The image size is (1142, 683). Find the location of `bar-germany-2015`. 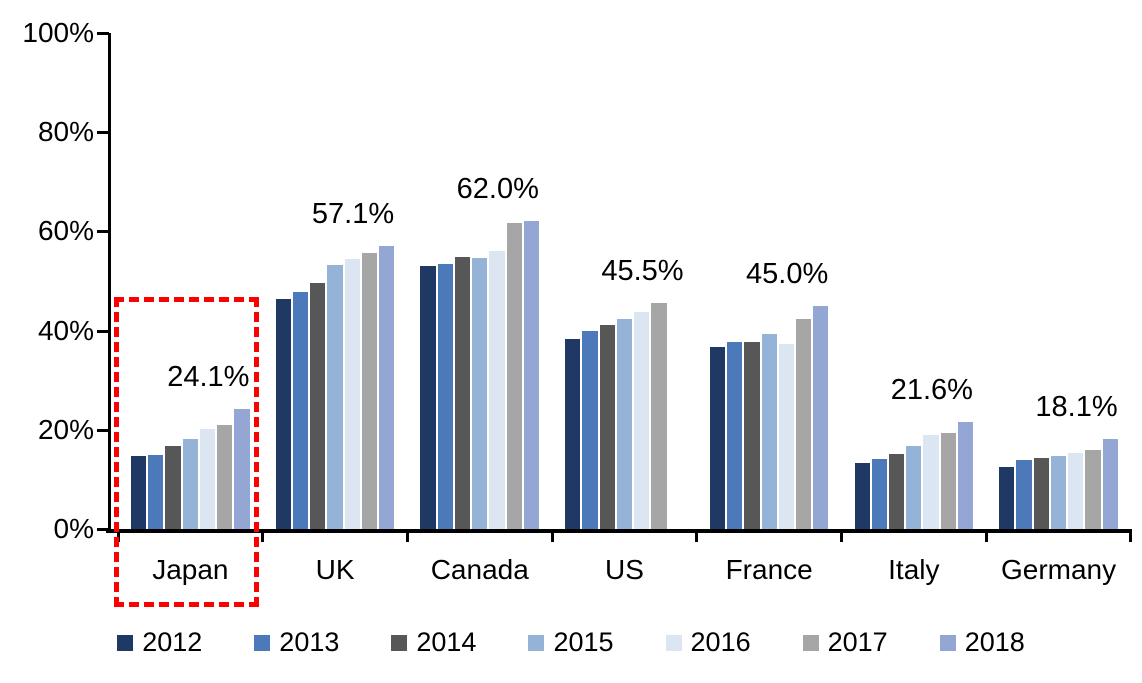

bar-germany-2015 is located at coordinates (1058, 492).